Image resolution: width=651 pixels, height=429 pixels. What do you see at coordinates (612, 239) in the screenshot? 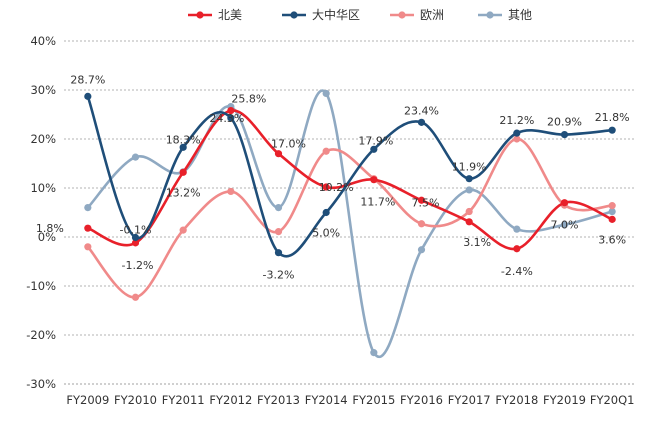
I see `data-label: 3.6%` at bounding box center [612, 239].